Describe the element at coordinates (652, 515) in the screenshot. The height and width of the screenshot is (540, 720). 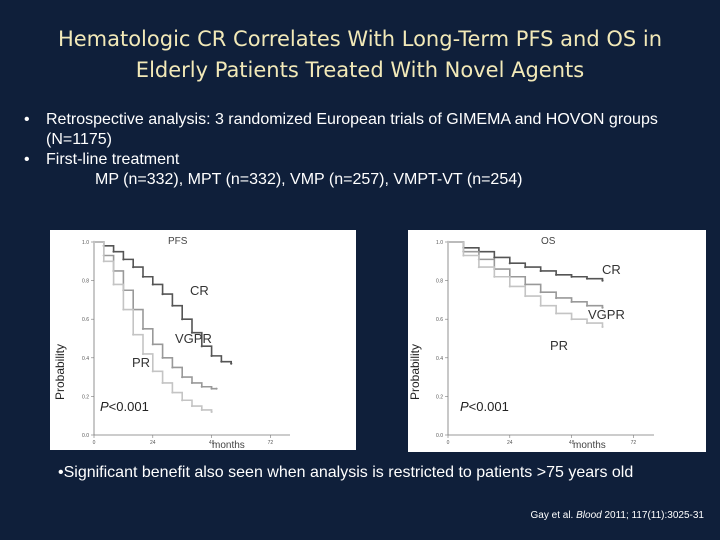
I see `citation-ref: 2011; 117(11):3025-31` at that location.